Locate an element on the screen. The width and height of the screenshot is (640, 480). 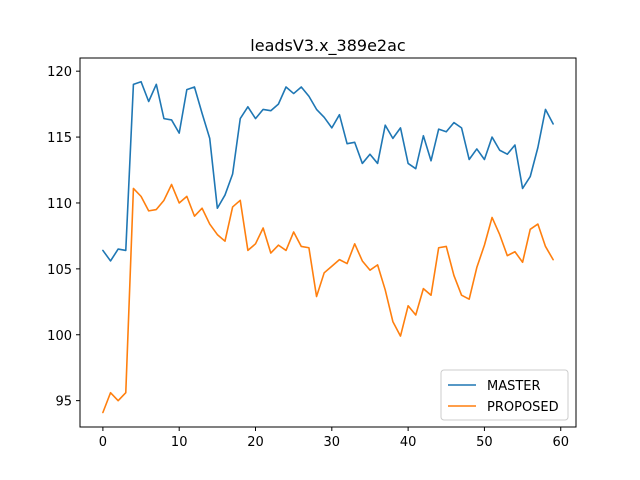
y-tick-label: 95 is located at coordinates (63, 402).